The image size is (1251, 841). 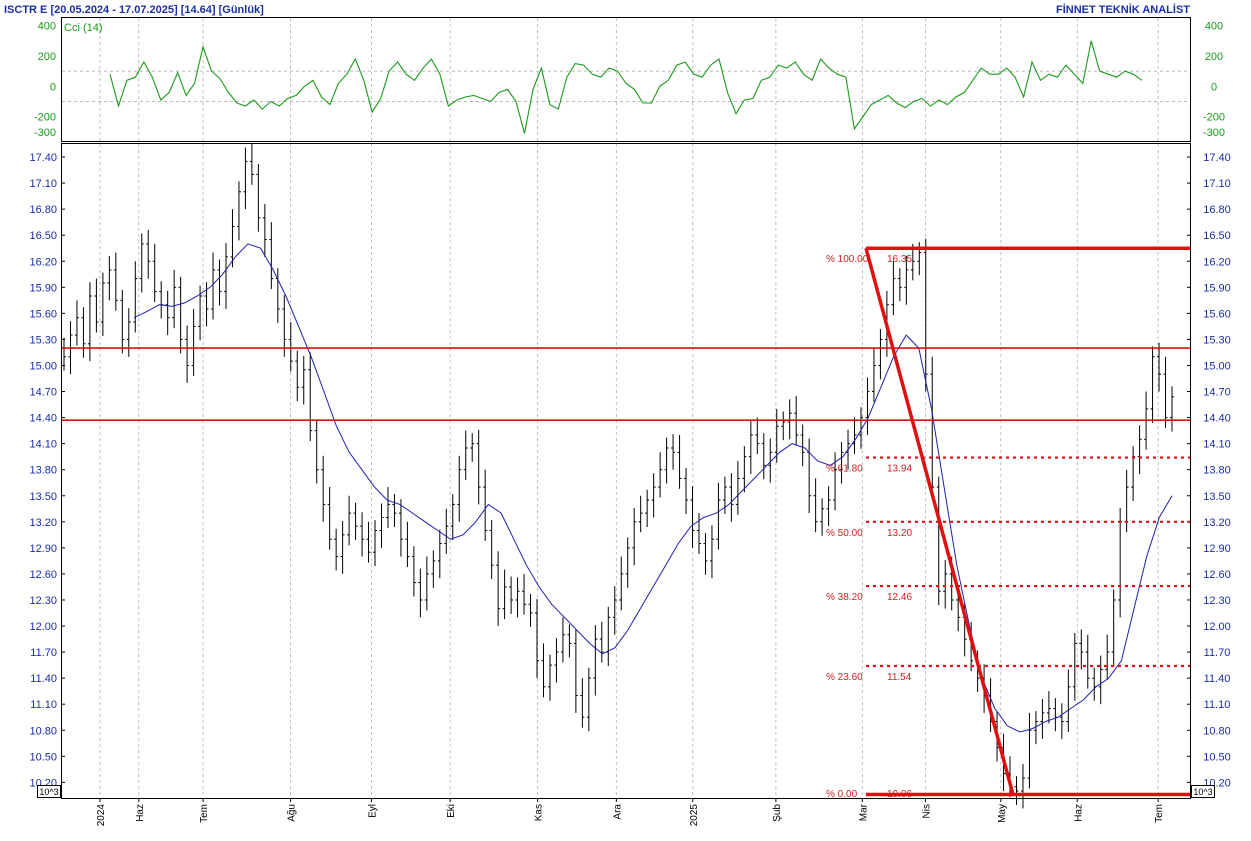 What do you see at coordinates (899, 533) in the screenshot?
I see `fib-value-label: 13.20` at bounding box center [899, 533].